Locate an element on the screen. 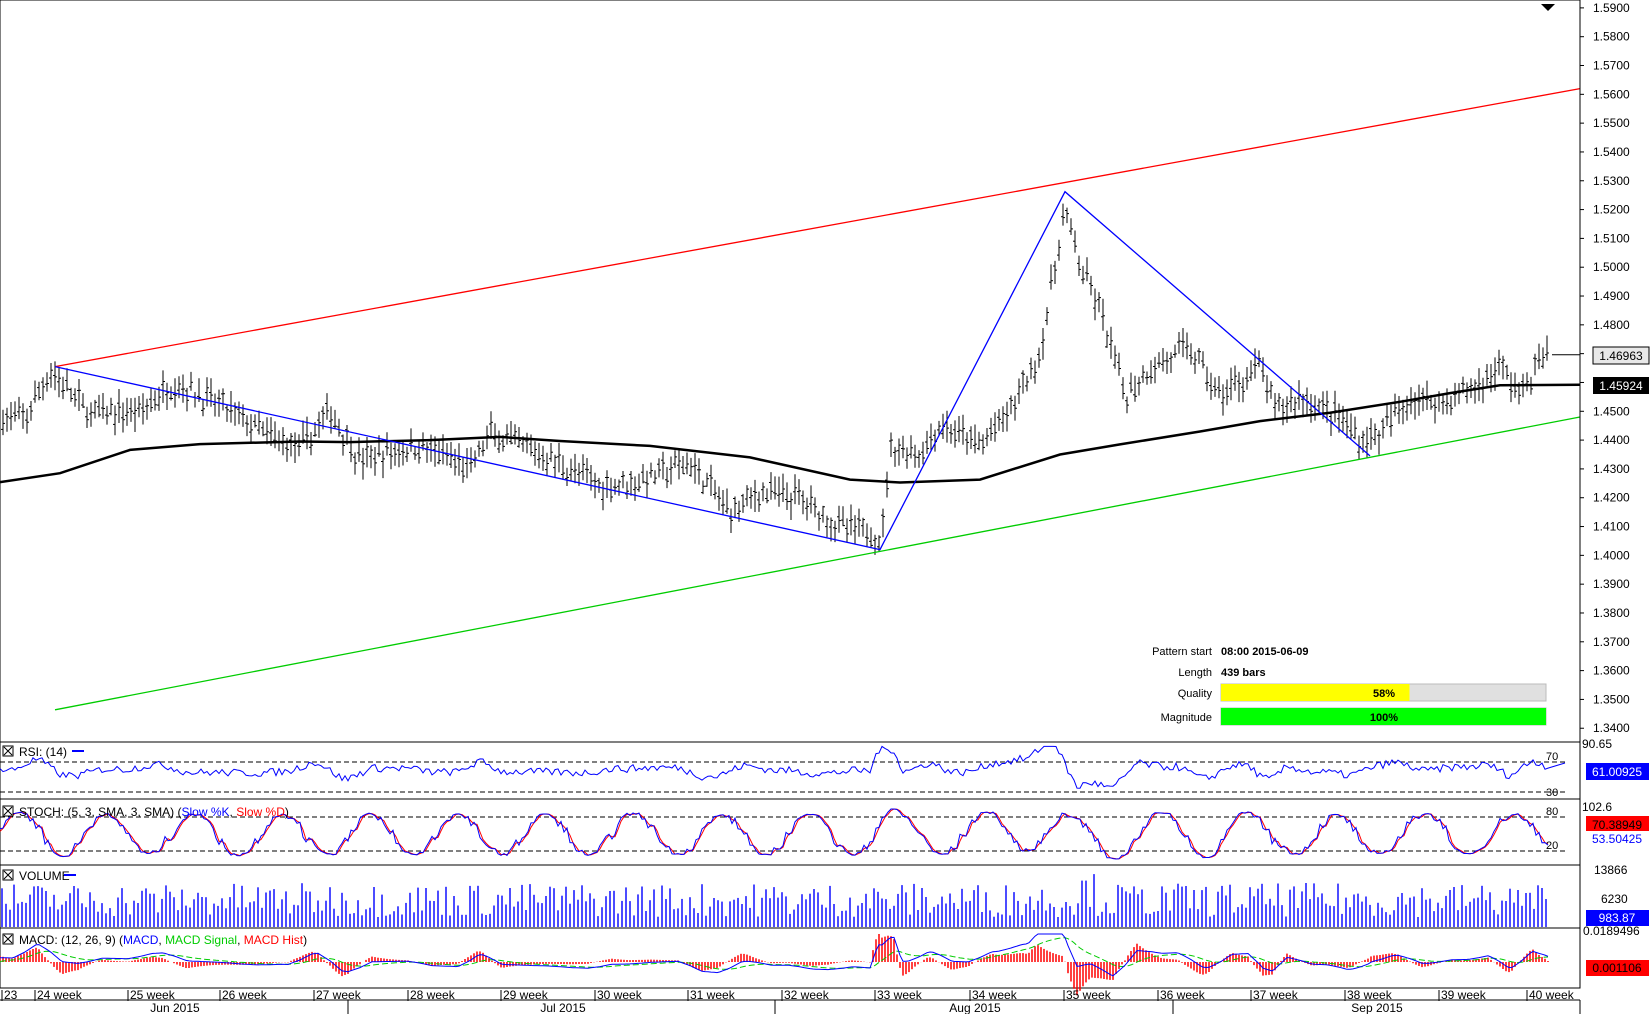 This screenshot has height=1014, width=1651. stoch-d-value: 53.50425 is located at coordinates (1617, 839).